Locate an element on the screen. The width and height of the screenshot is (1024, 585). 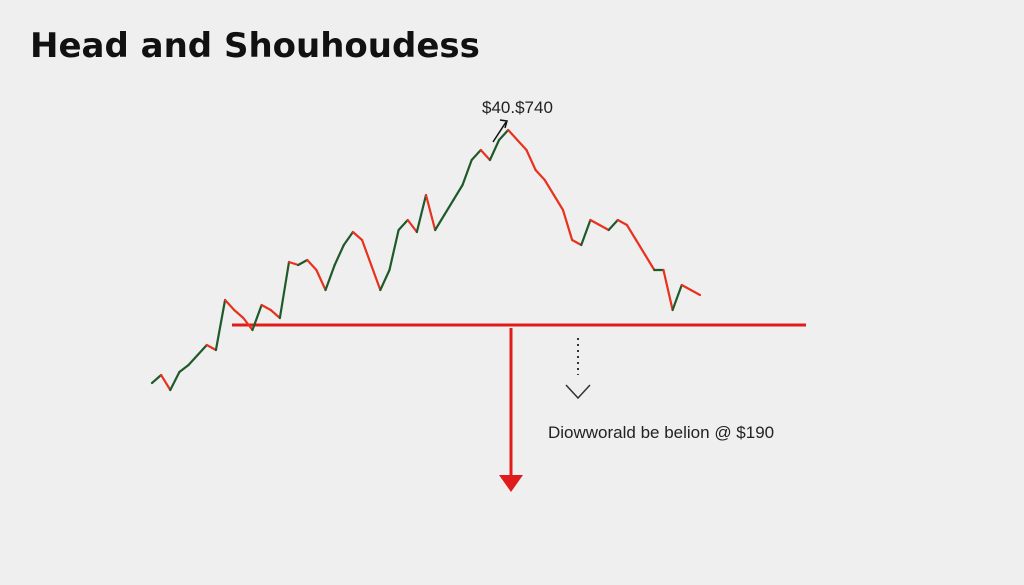
head-annotation: $40.$740 is located at coordinates (517, 107).